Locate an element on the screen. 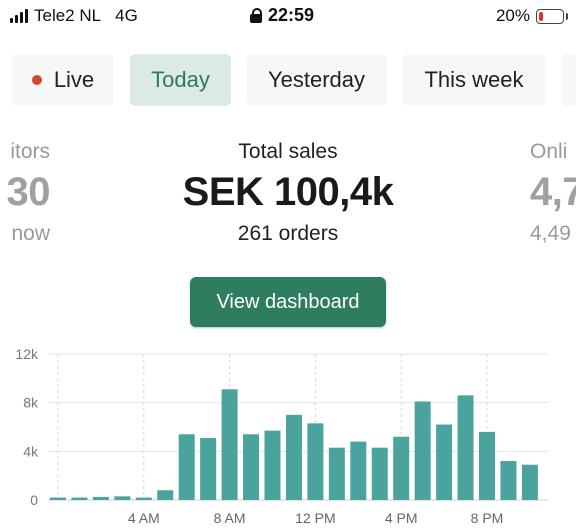 The height and width of the screenshot is (532, 576). metric-value: 4,7 is located at coordinates (553, 192).